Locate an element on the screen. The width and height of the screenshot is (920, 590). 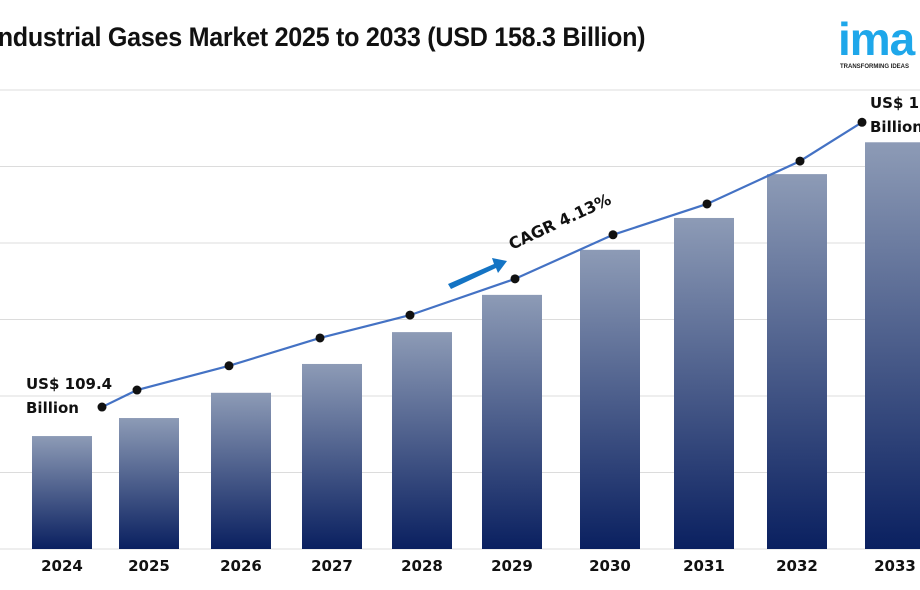
trend-marker-2032 is located at coordinates (800, 161).